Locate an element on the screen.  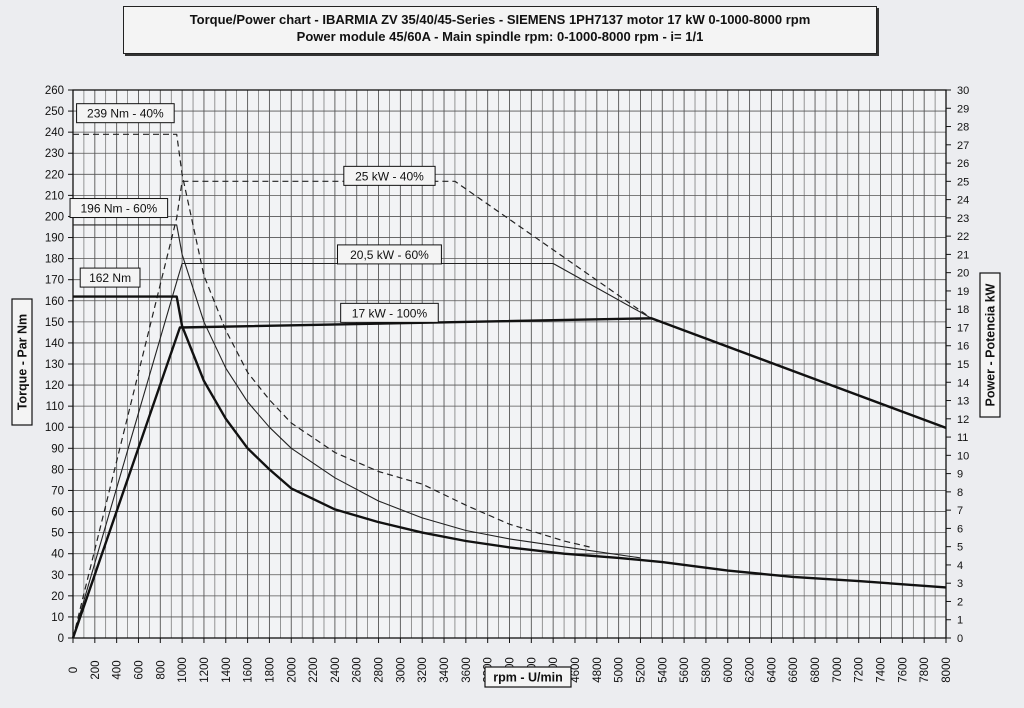
x-tick-label: 5000 is located at coordinates (620, 670).